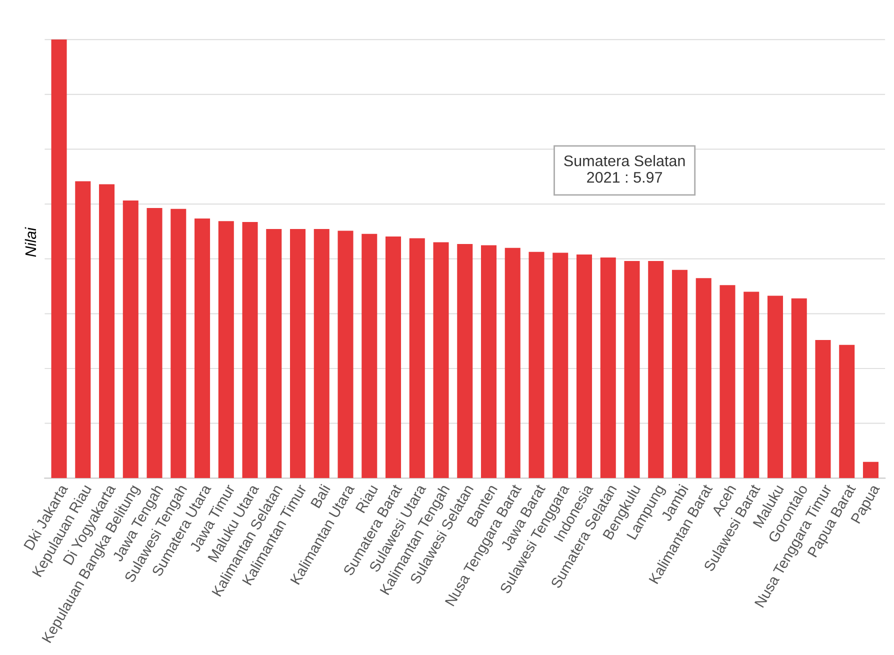  I want to click on annotation: Sumatera Selatan 2021 : 5.97, so click(624, 169).